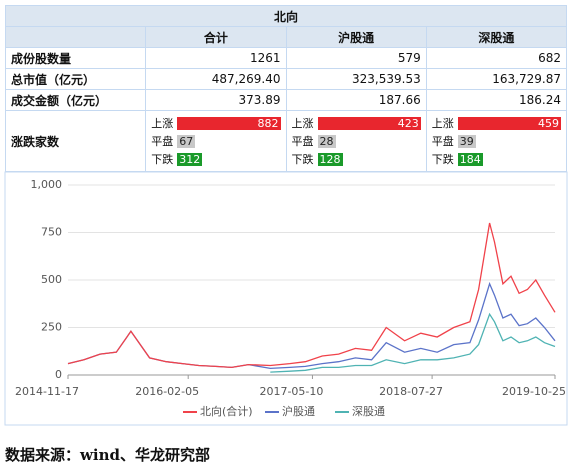  I want to click on row-label: 成交金额（亿元）, so click(75, 100).